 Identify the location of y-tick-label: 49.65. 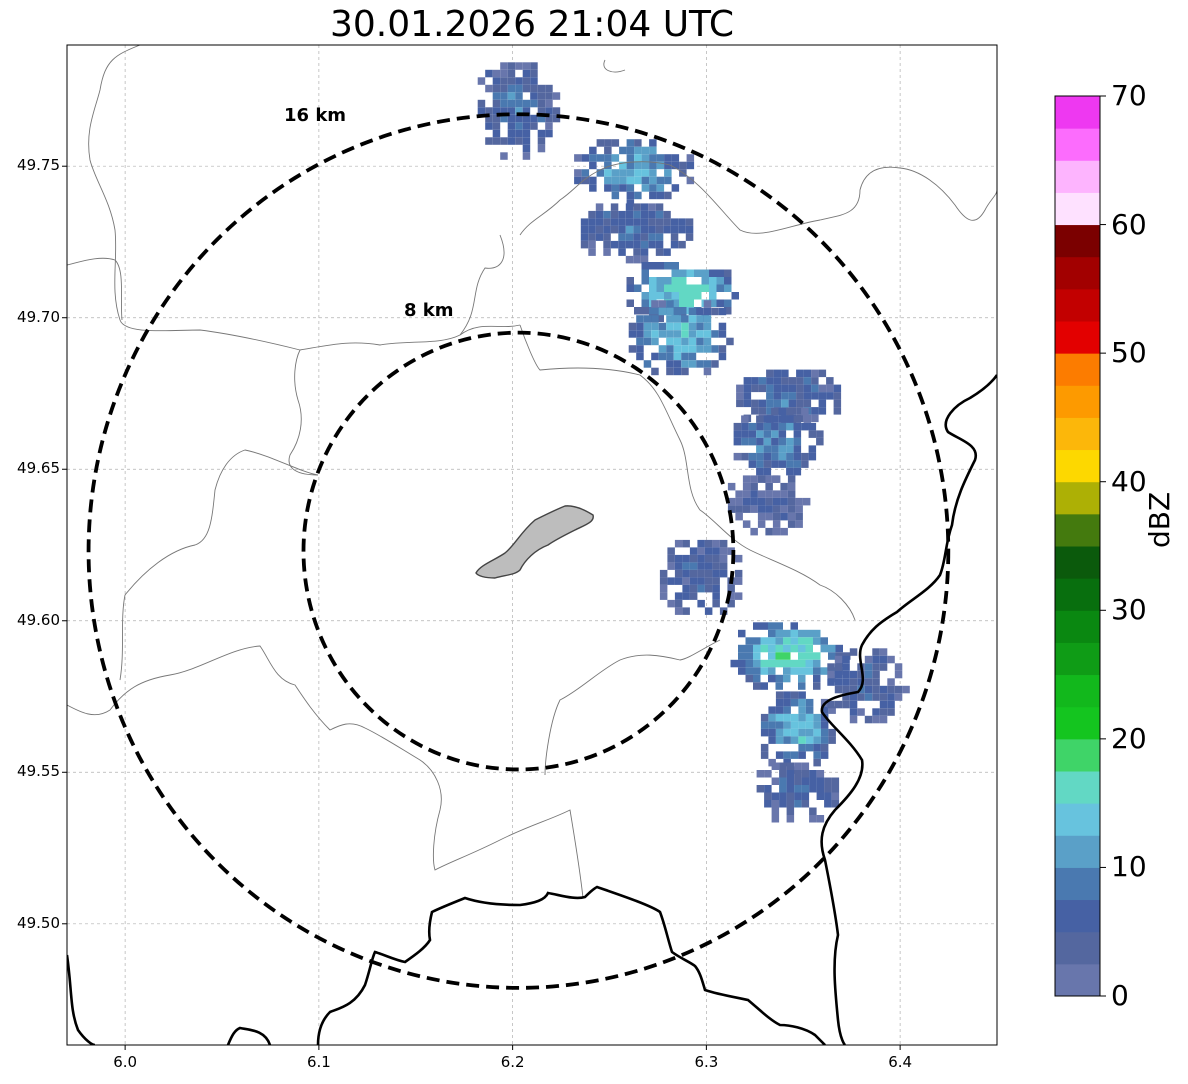
(38, 468).